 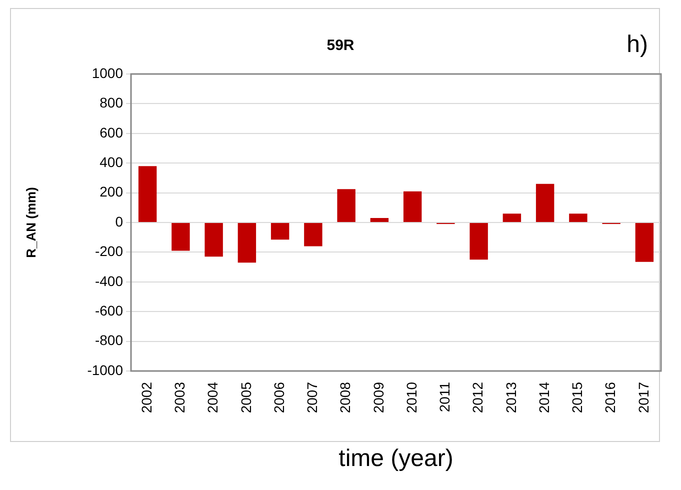 What do you see at coordinates (411, 398) in the screenshot?
I see `x-tick-label: 2010` at bounding box center [411, 398].